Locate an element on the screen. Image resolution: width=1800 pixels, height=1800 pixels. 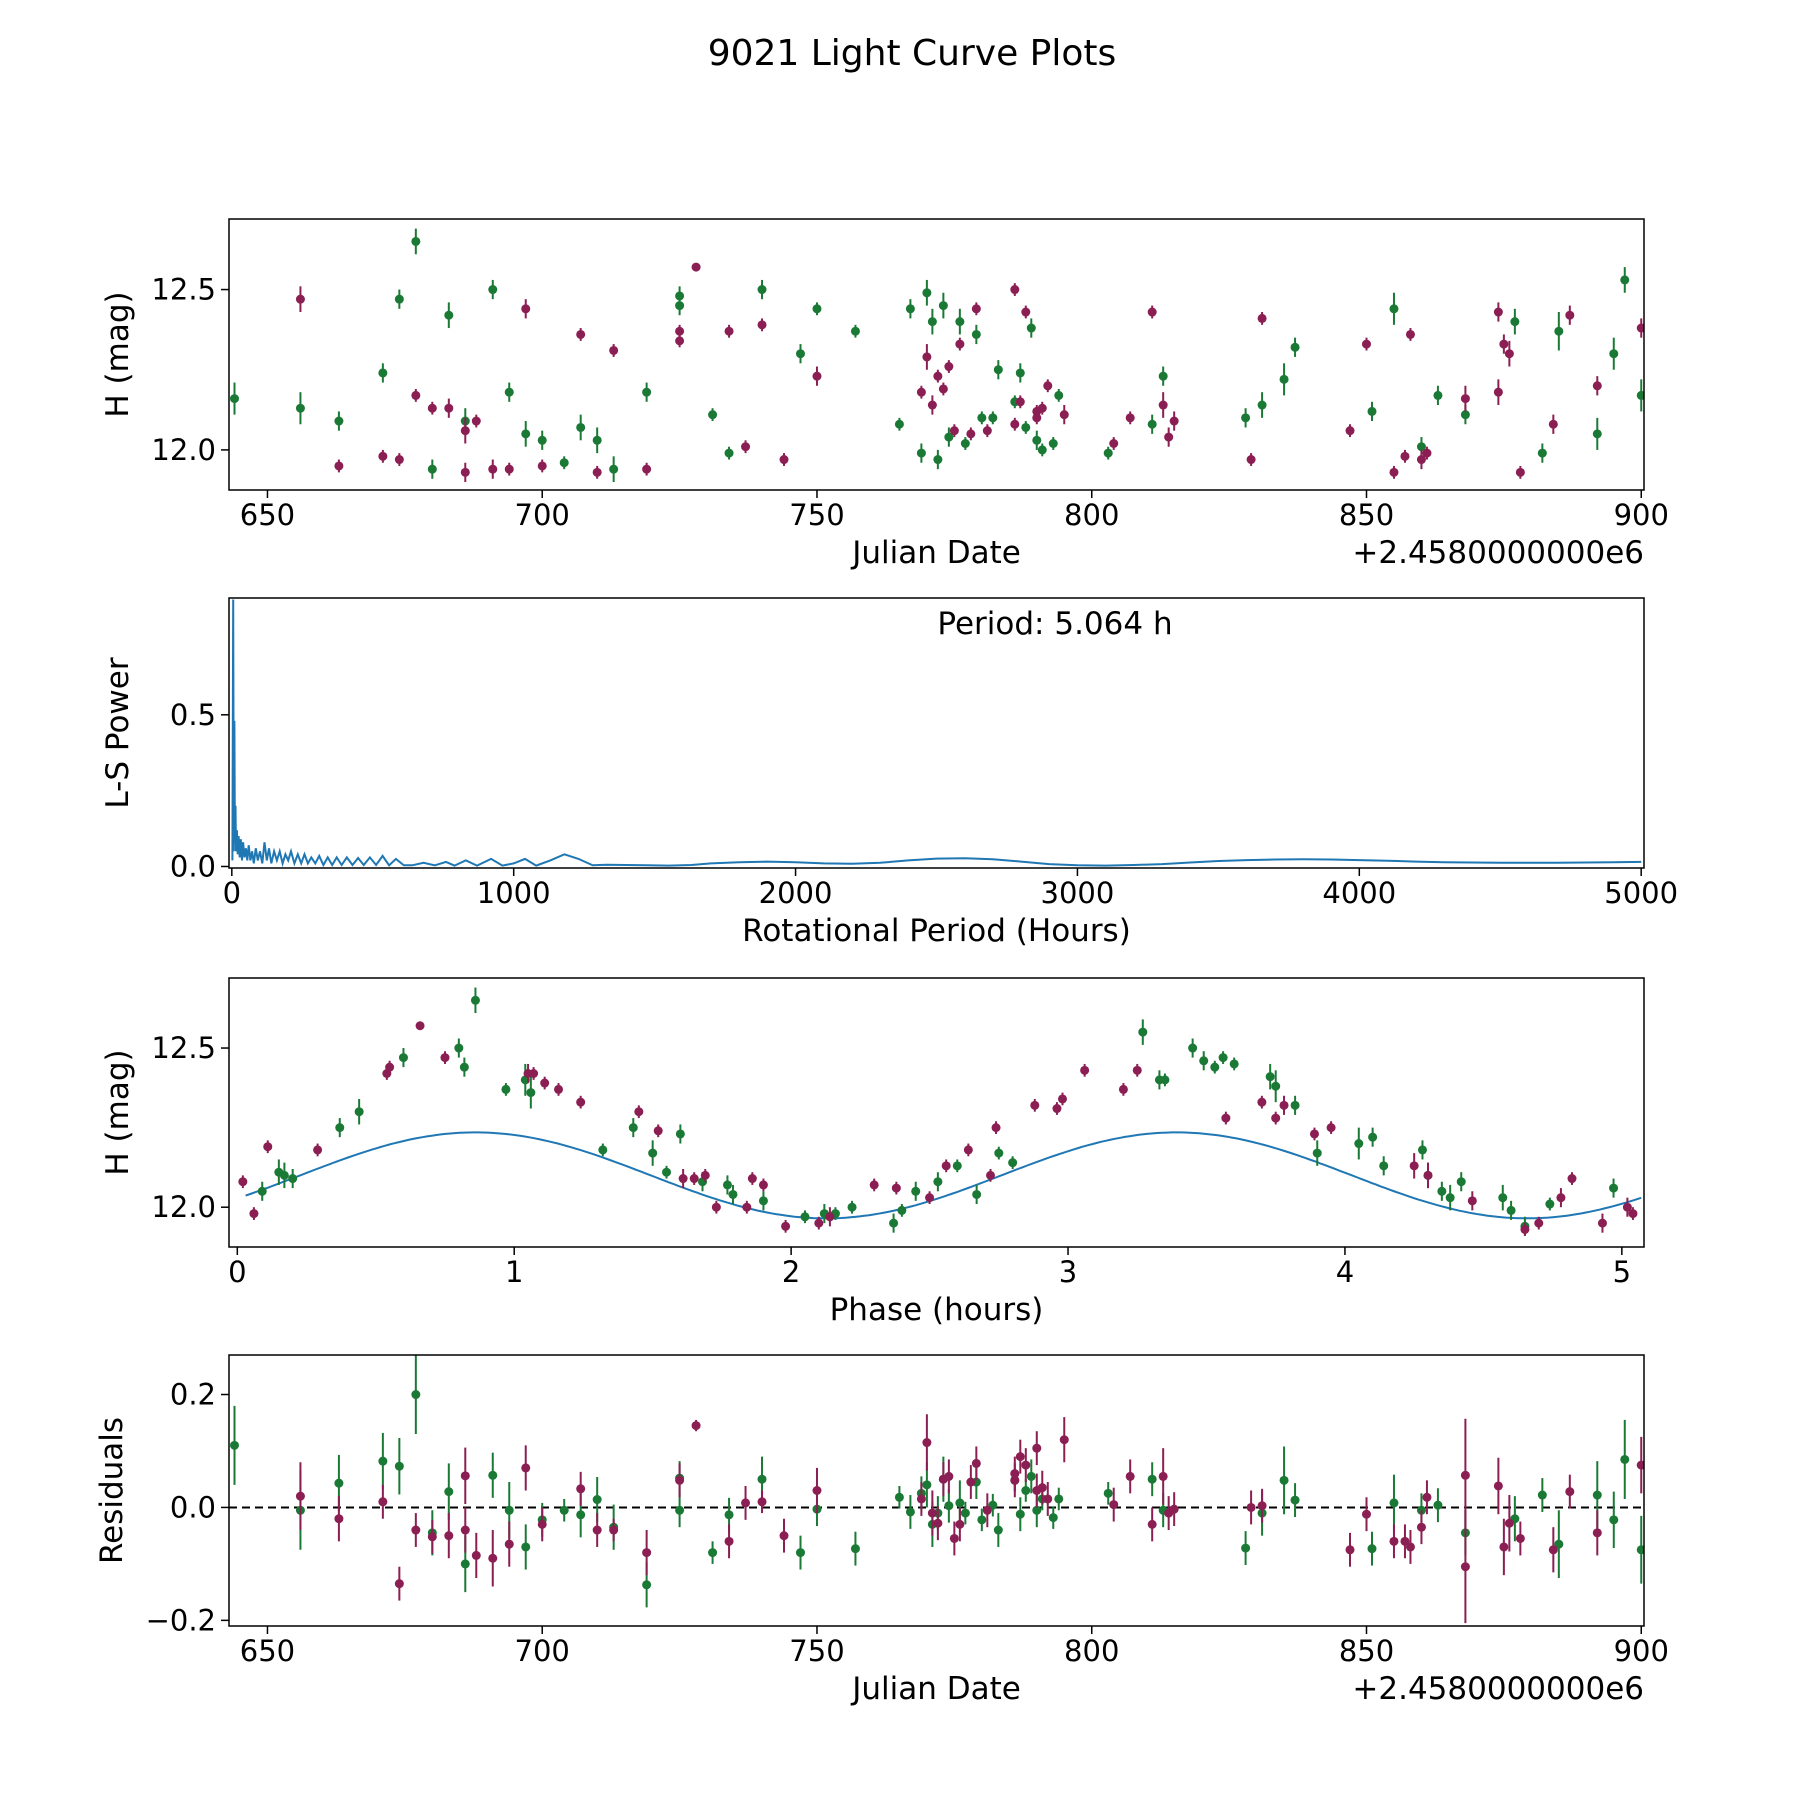
x-tick-label: 1 is located at coordinates (514, 1272).